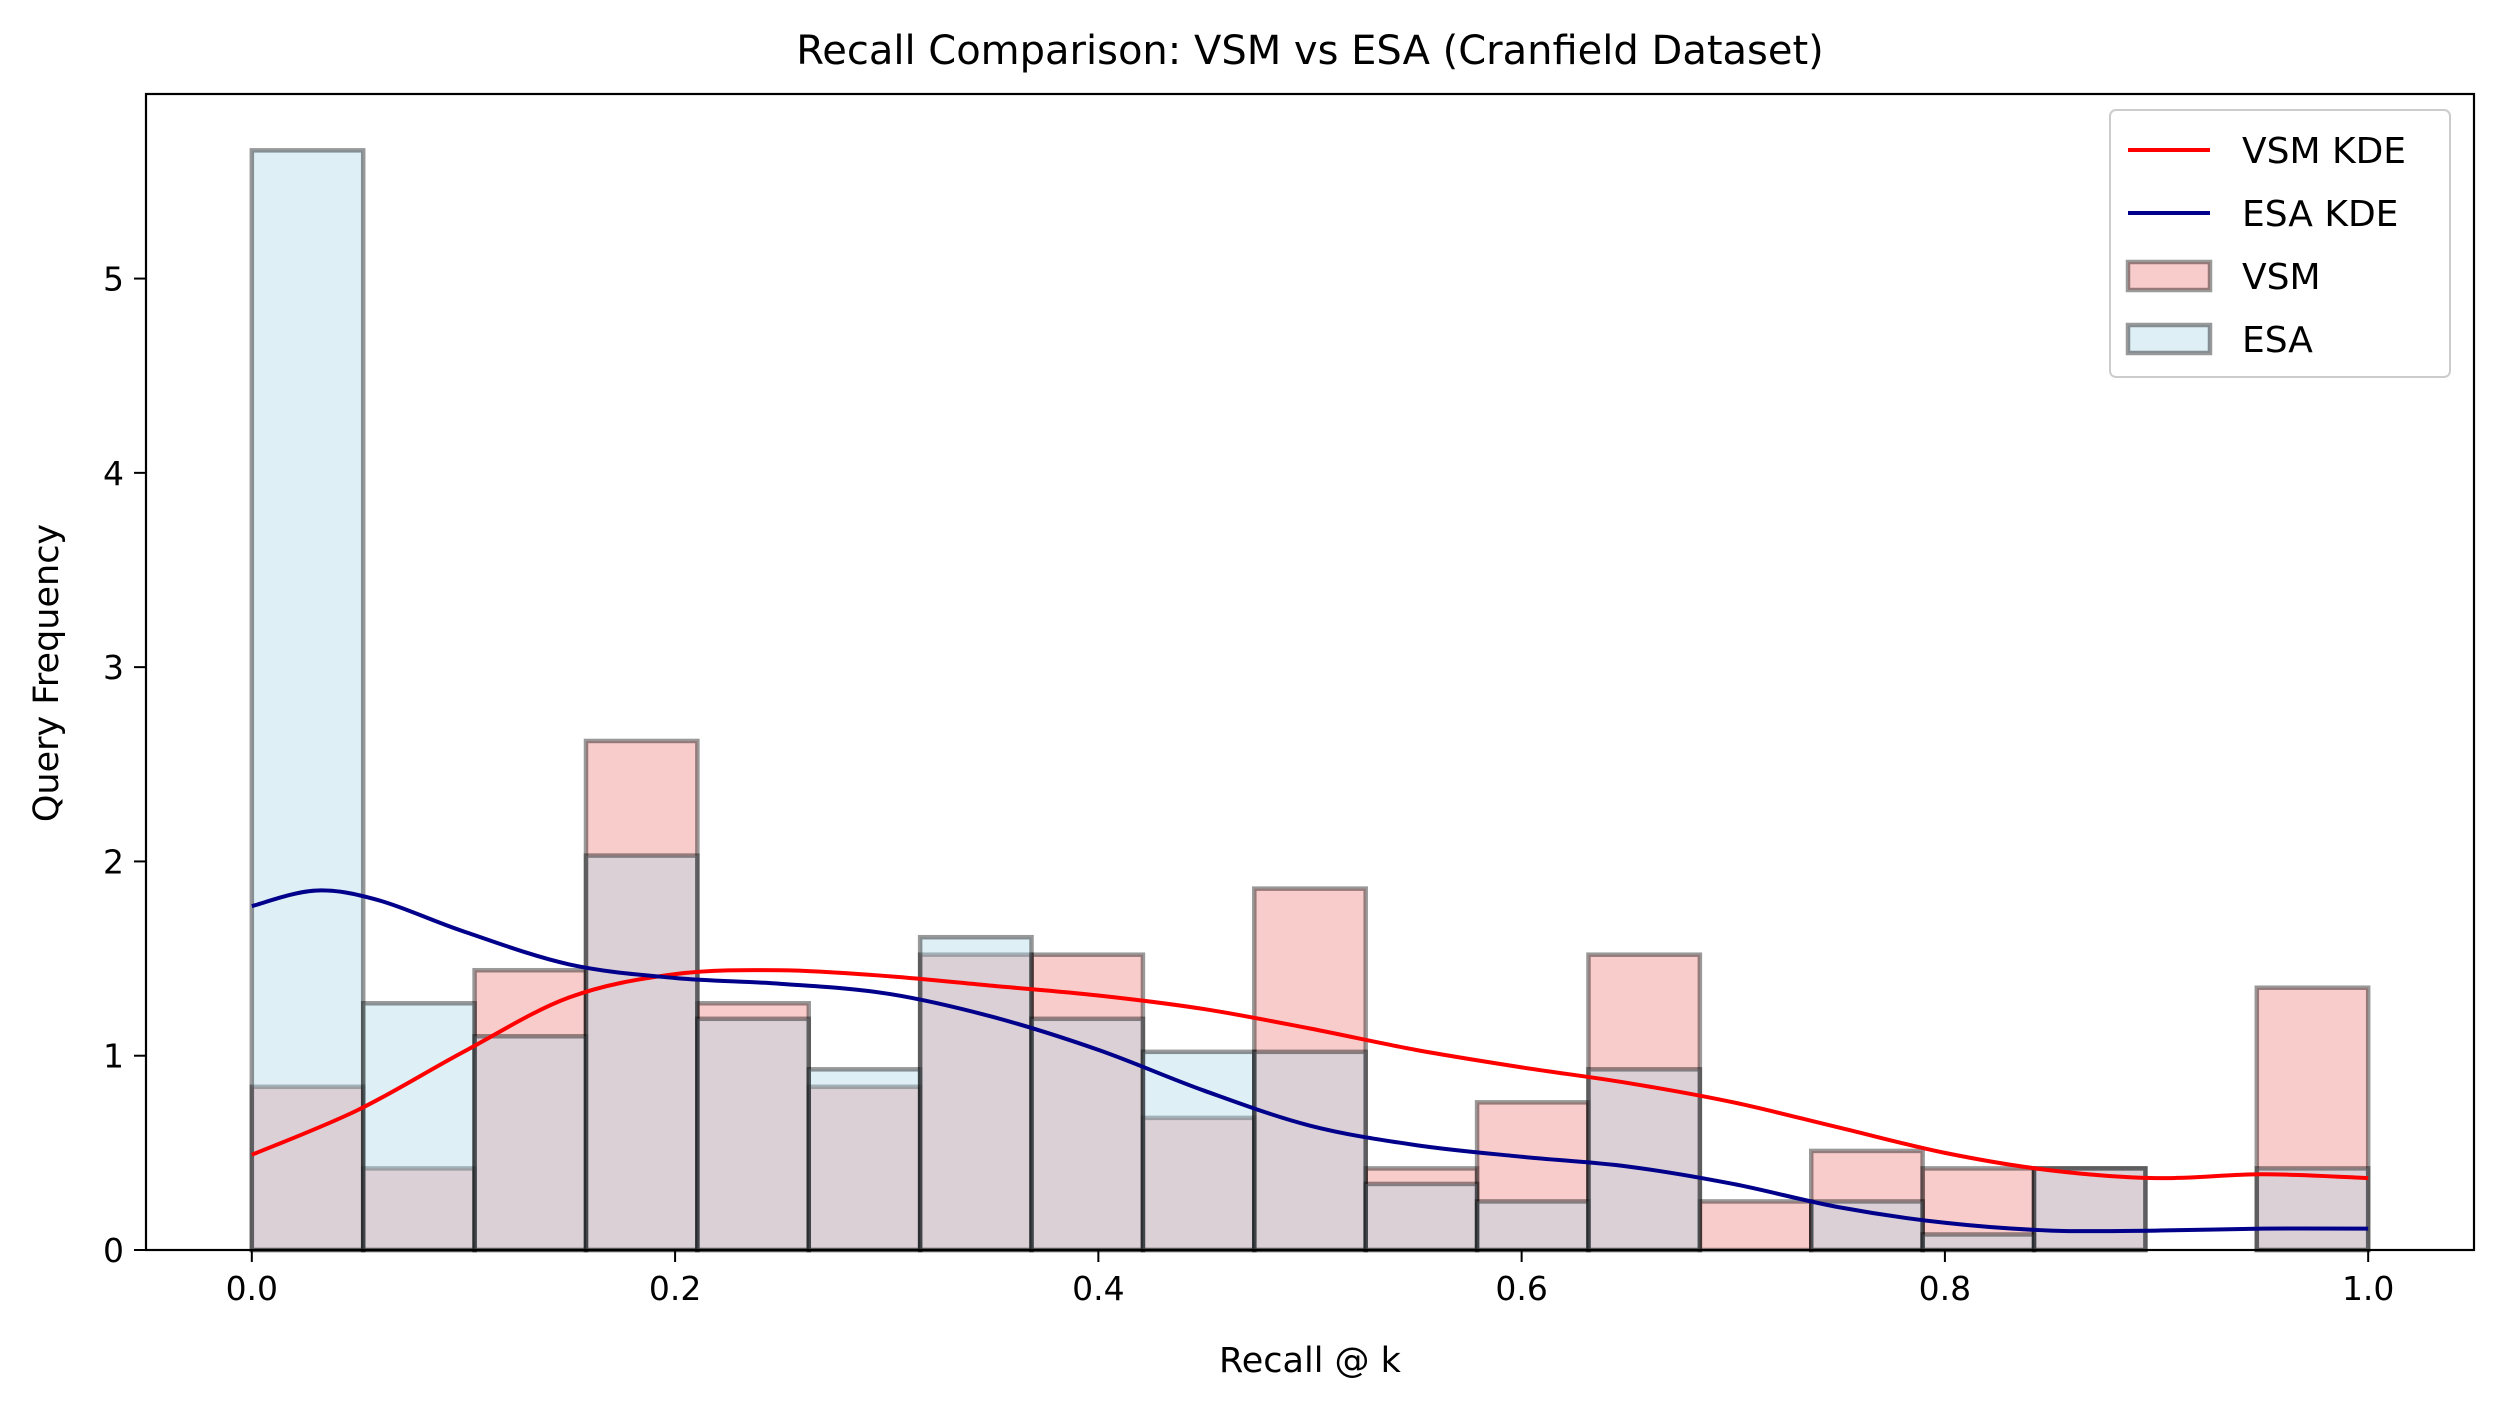 The width and height of the screenshot is (2499, 1407). What do you see at coordinates (1521, 1288) in the screenshot?
I see `x-tick-label: 0.6` at bounding box center [1521, 1288].